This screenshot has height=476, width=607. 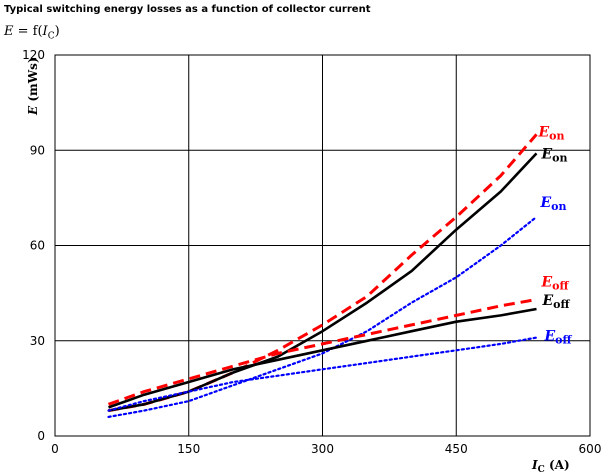 What do you see at coordinates (188, 449) in the screenshot?
I see `x-tick-label: 150` at bounding box center [188, 449].